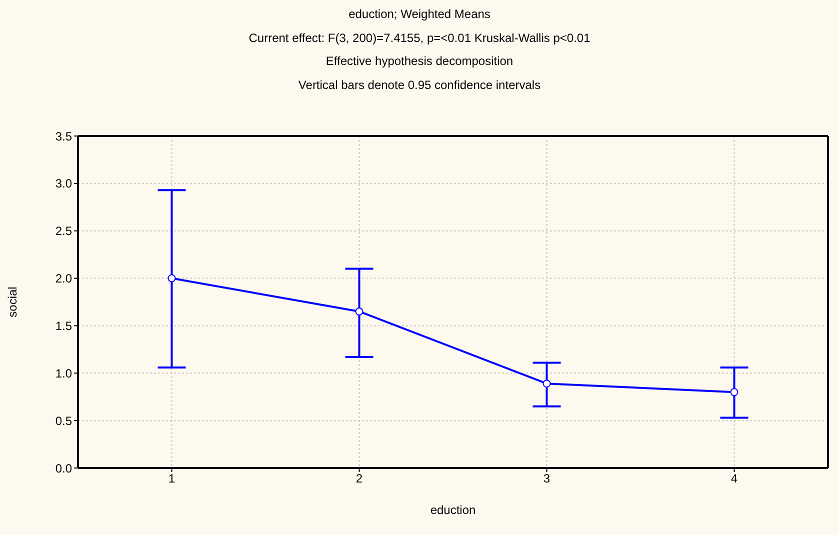 The image size is (839, 535). What do you see at coordinates (63, 231) in the screenshot?
I see `y-tick-label: 2.5` at bounding box center [63, 231].